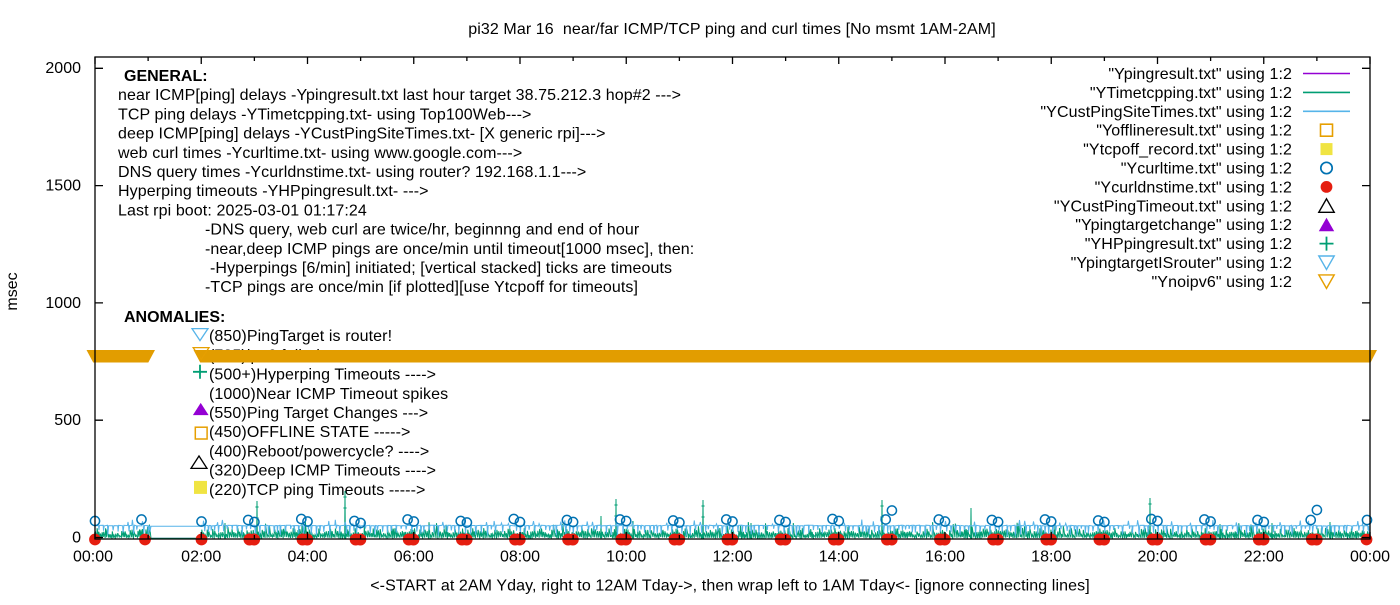  What do you see at coordinates (322, 471) in the screenshot?
I see `svg-text: (320)Deep ICMP Timeouts ---->` at bounding box center [322, 471].